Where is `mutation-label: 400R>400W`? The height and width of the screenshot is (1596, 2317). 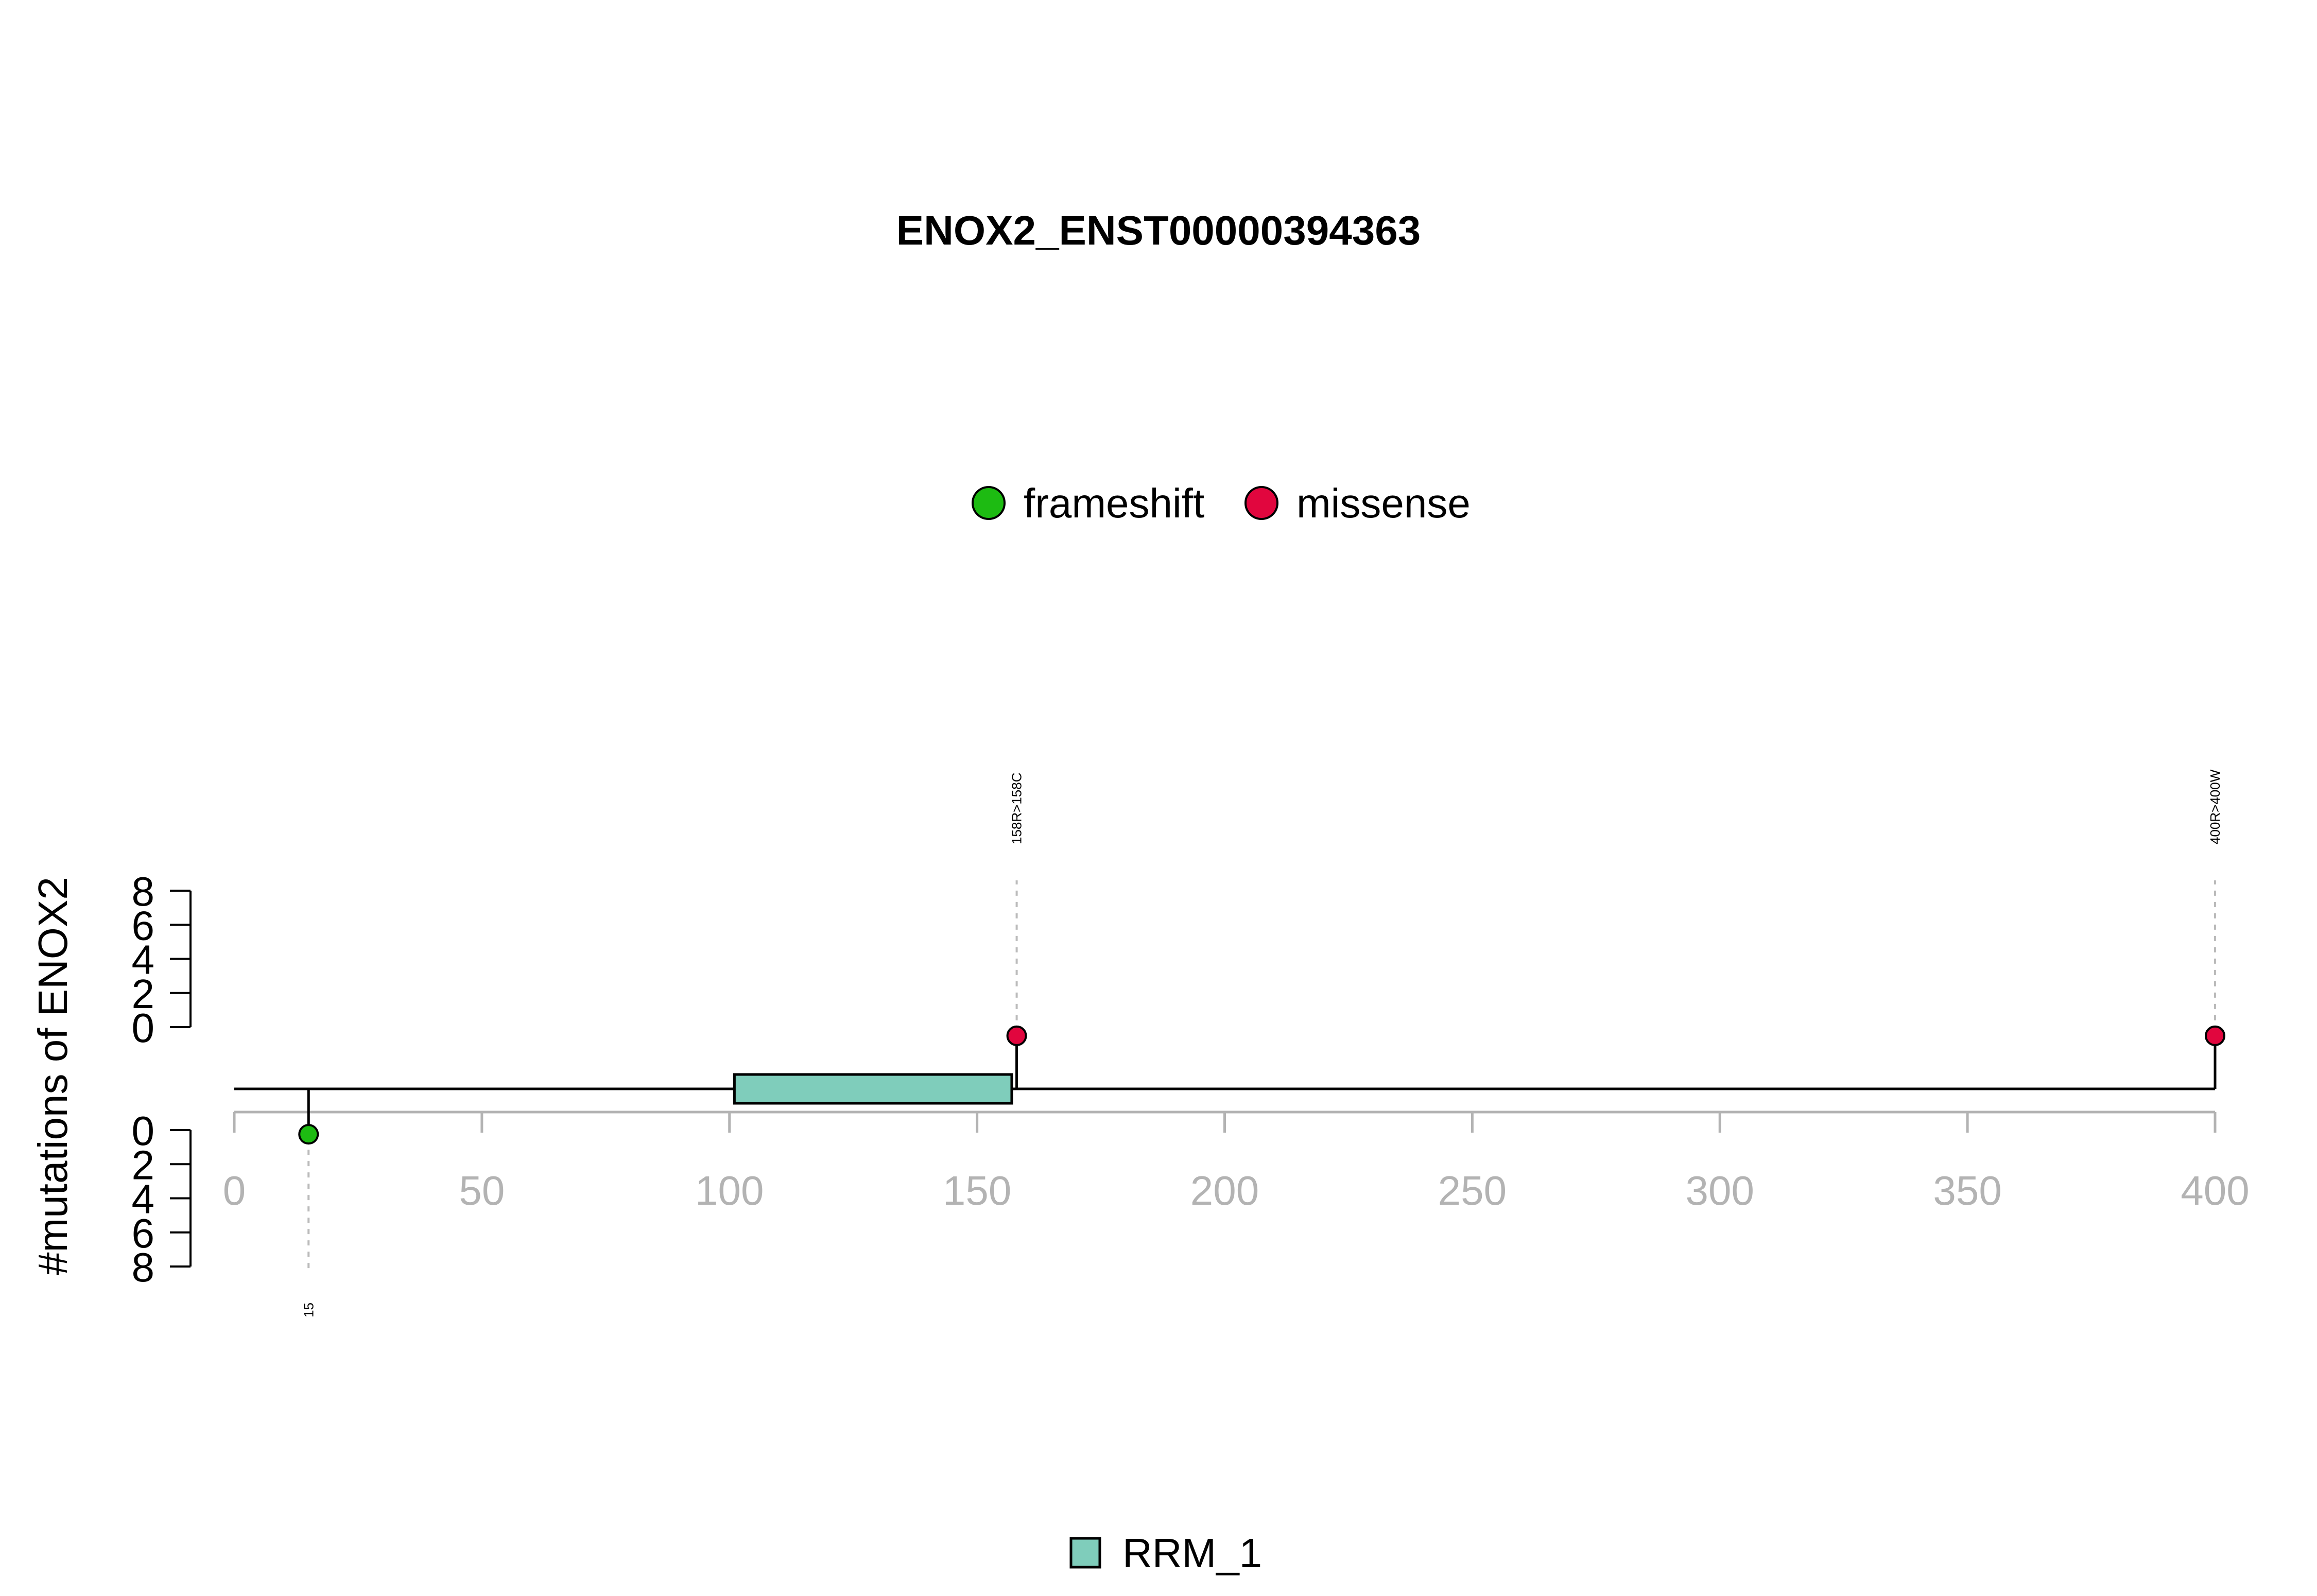 mutation-label: 400R>400W is located at coordinates (2215, 806).